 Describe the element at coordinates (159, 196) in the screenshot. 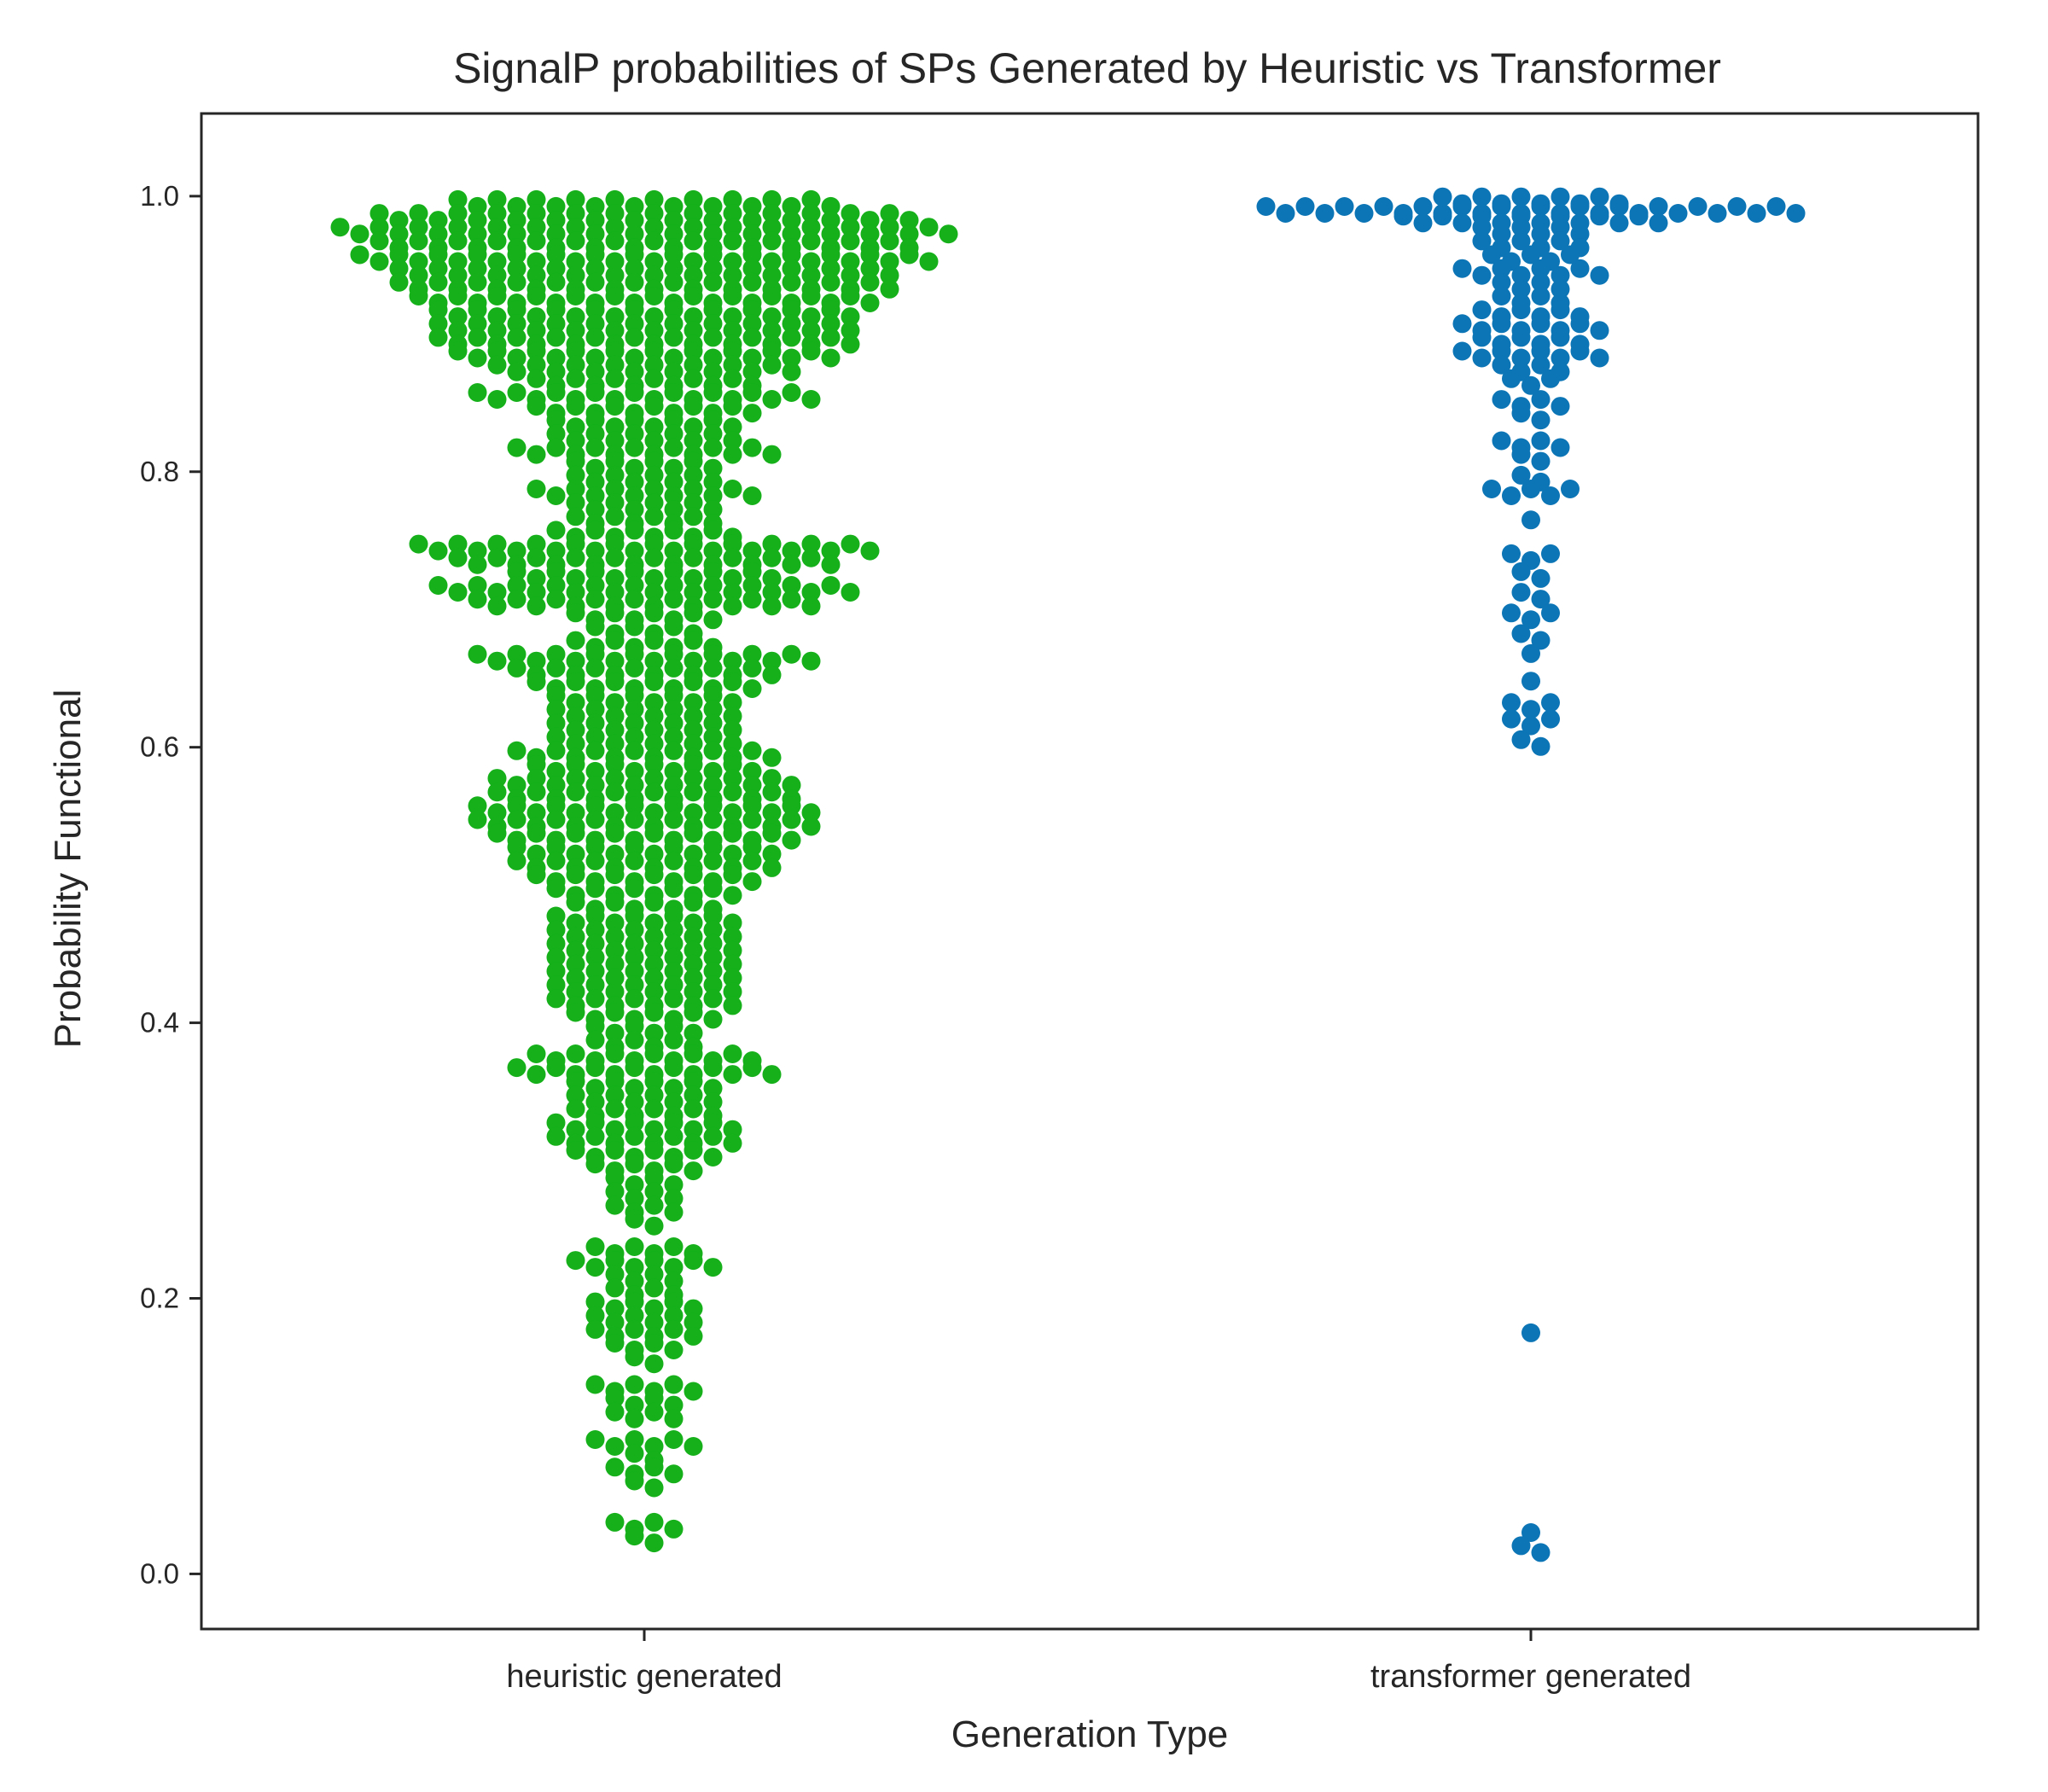

I see `y-tick-label: 1.0` at that location.